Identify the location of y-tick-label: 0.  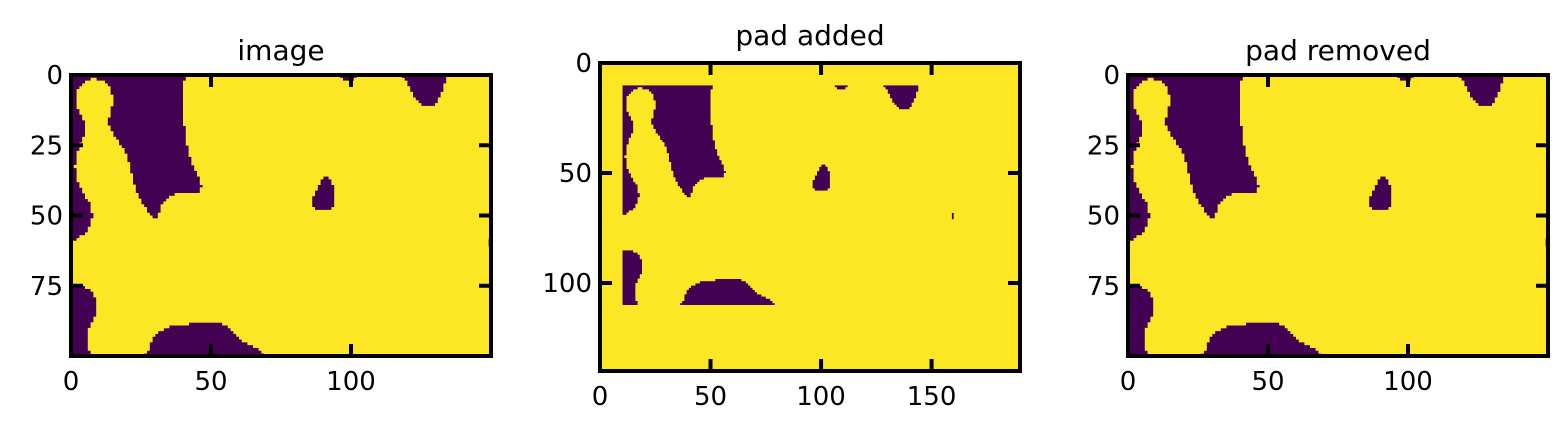
(583, 64).